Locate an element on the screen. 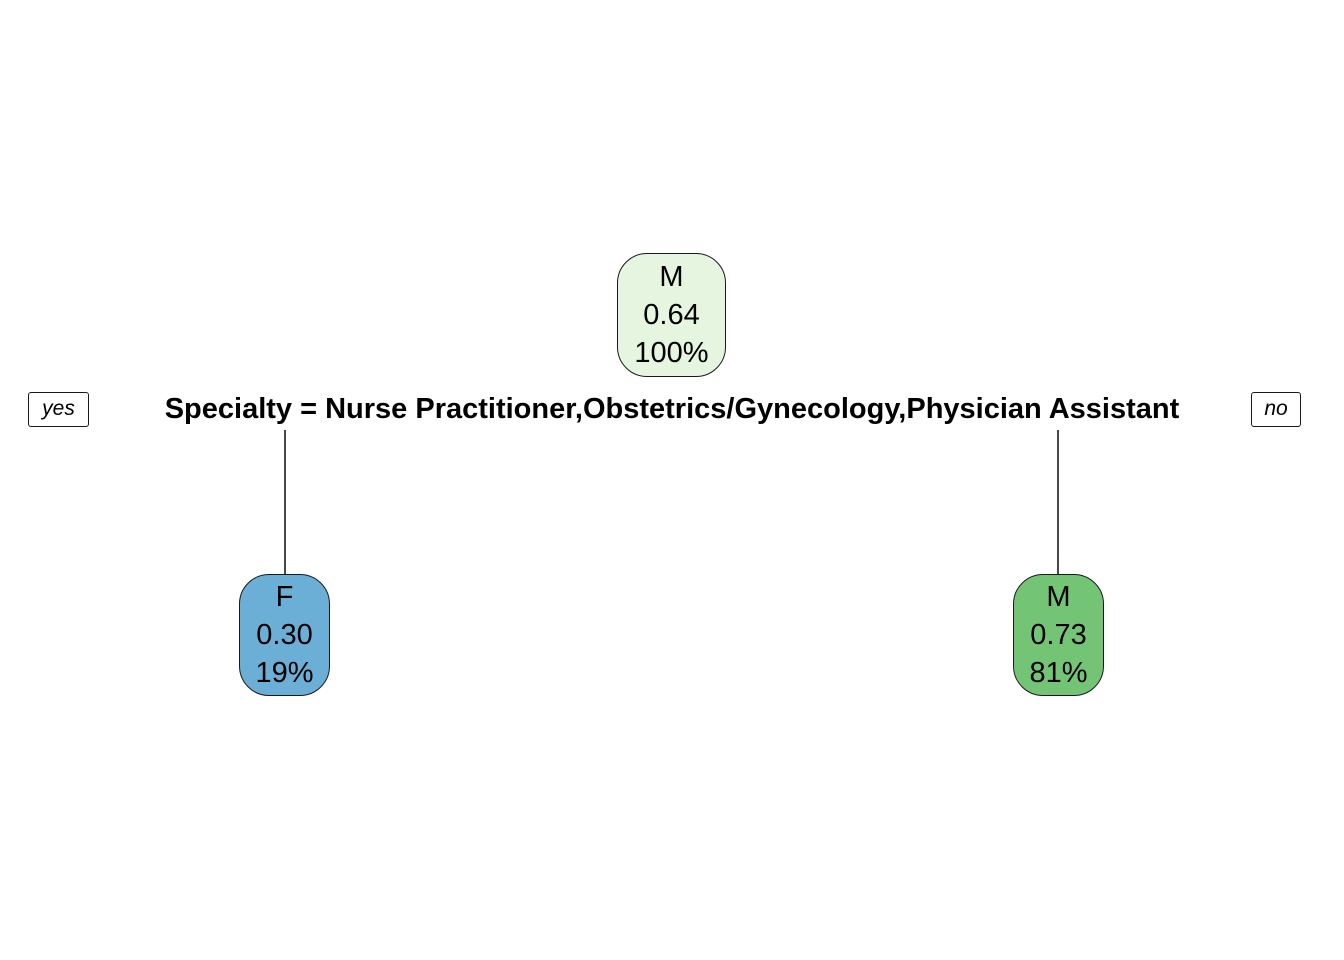 This screenshot has width=1344, height=960. right-leaf-probability: 0.73 is located at coordinates (1058, 635).